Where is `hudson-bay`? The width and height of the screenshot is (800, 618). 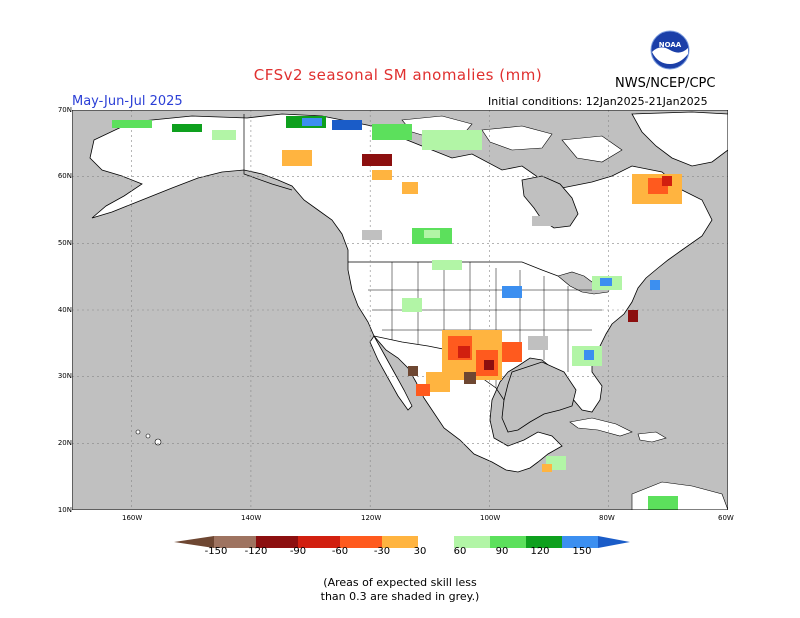 hudson-bay is located at coordinates (550, 202).